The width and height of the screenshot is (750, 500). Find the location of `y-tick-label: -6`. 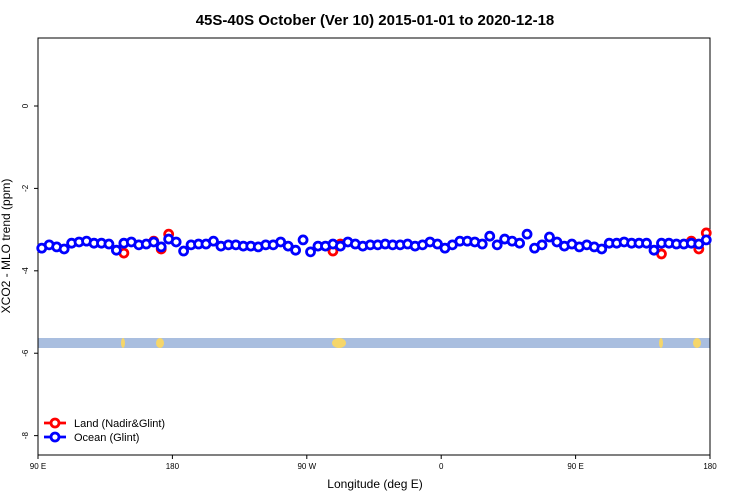

y-tick-label: -6 is located at coordinates (25, 353).